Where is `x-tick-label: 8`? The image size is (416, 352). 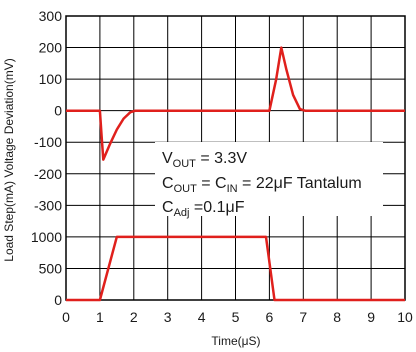 x-tick-label: 8 is located at coordinates (337, 317).